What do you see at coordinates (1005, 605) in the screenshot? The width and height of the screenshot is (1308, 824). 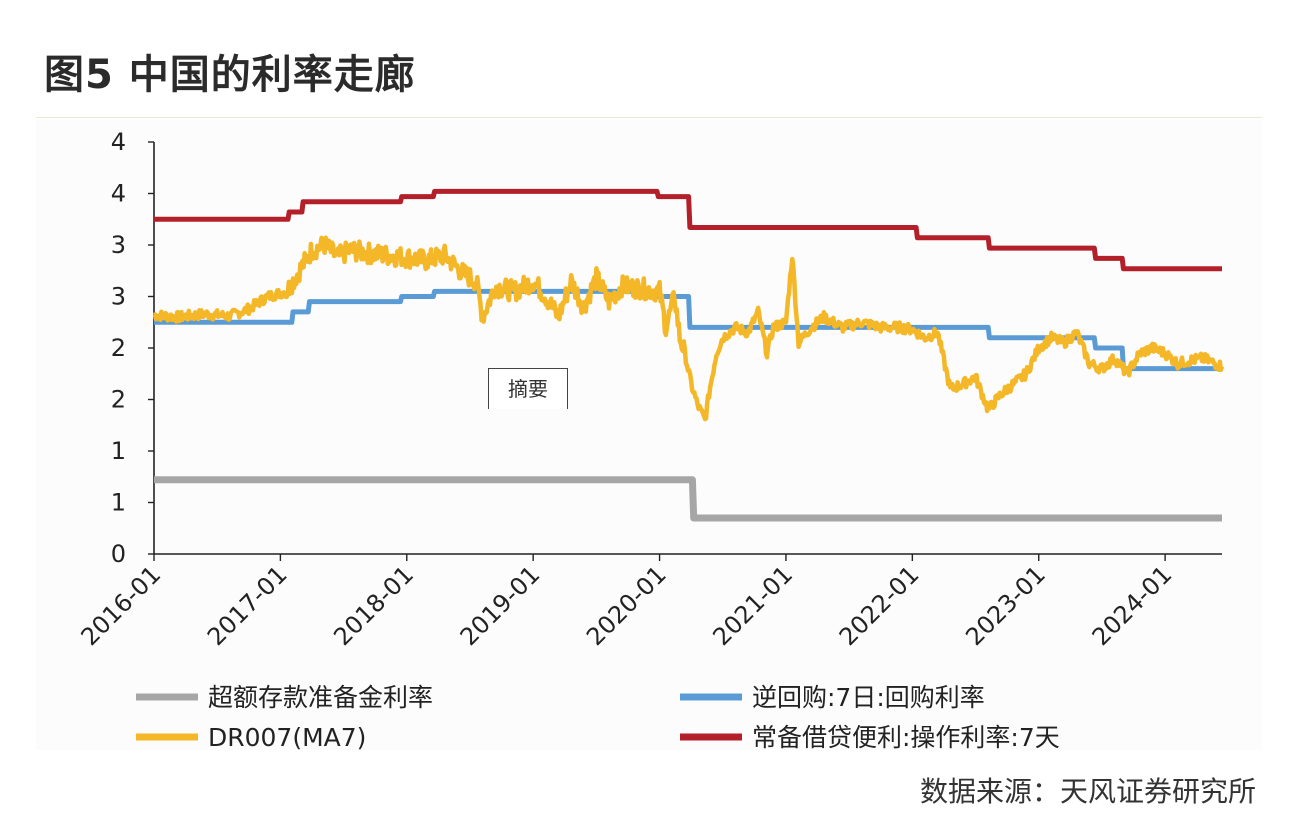 I see `x-tick-label: 2023-01` at bounding box center [1005, 605].